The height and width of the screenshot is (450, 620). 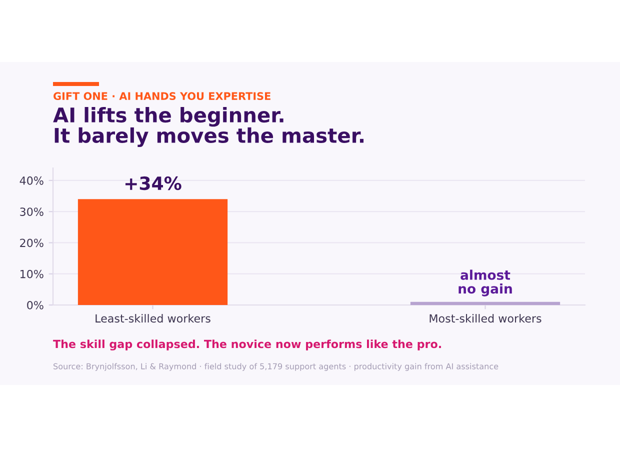 I want to click on y-tick-label: 30%, so click(x=32, y=212).